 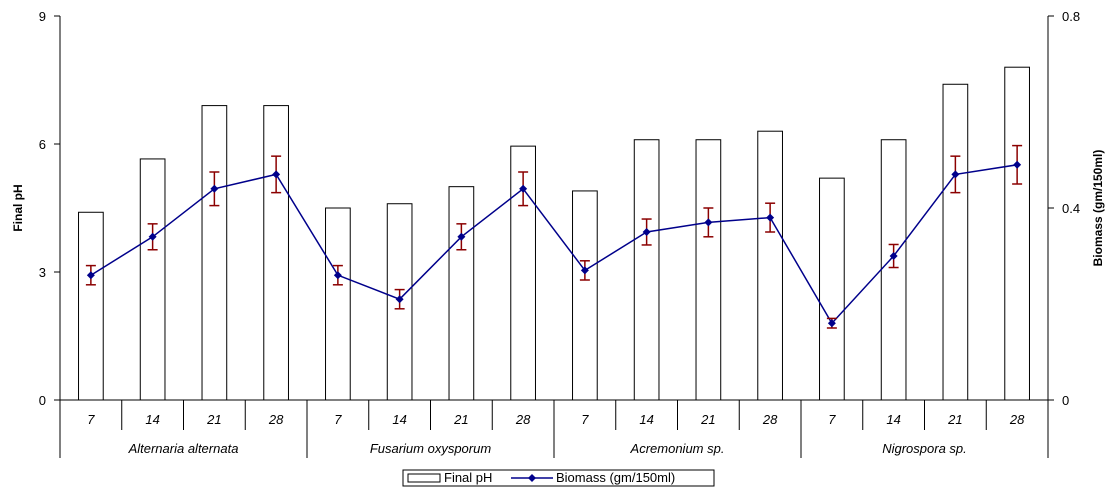 What do you see at coordinates (677, 448) in the screenshot?
I see `group-label: Acremonium sp.` at bounding box center [677, 448].